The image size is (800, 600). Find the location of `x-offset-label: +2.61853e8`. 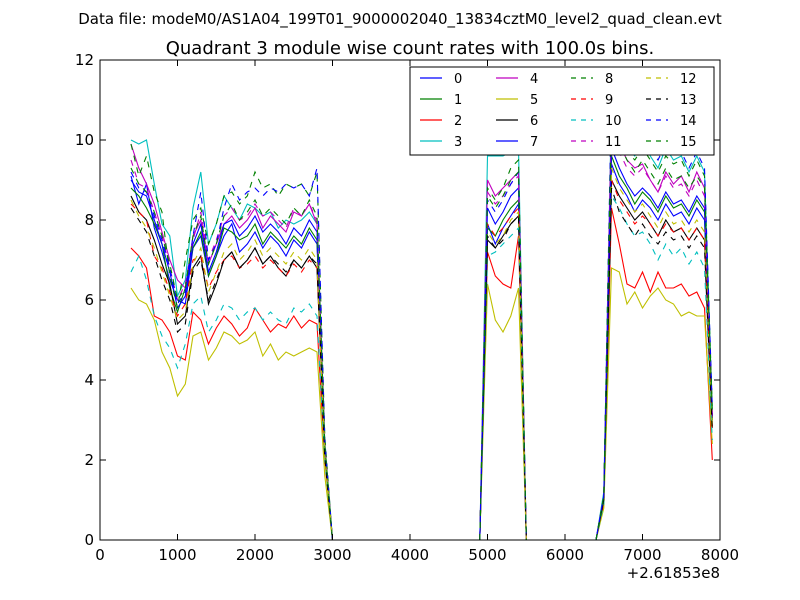

x-offset-label: +2.61853e8 is located at coordinates (673, 573).